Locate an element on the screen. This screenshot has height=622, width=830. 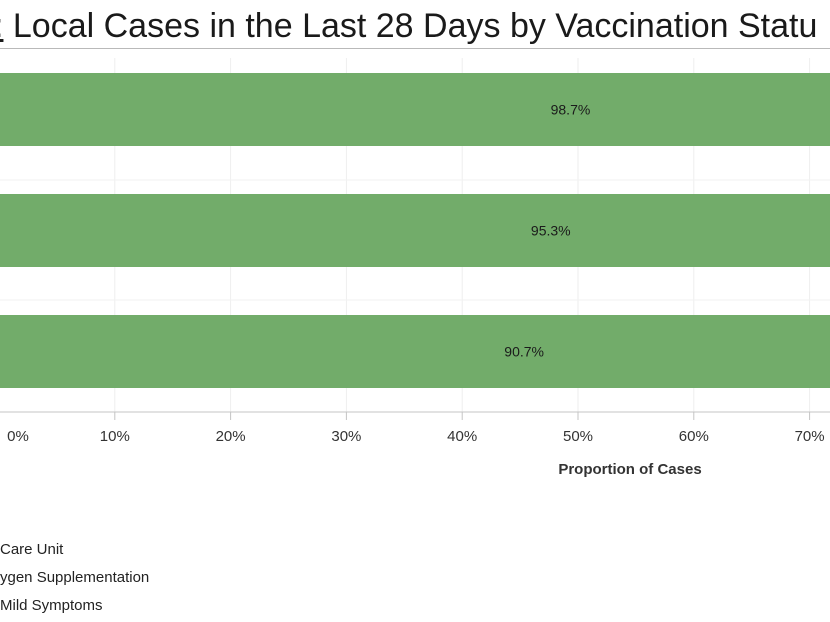
x-tick-label: 70% is located at coordinates (810, 436).